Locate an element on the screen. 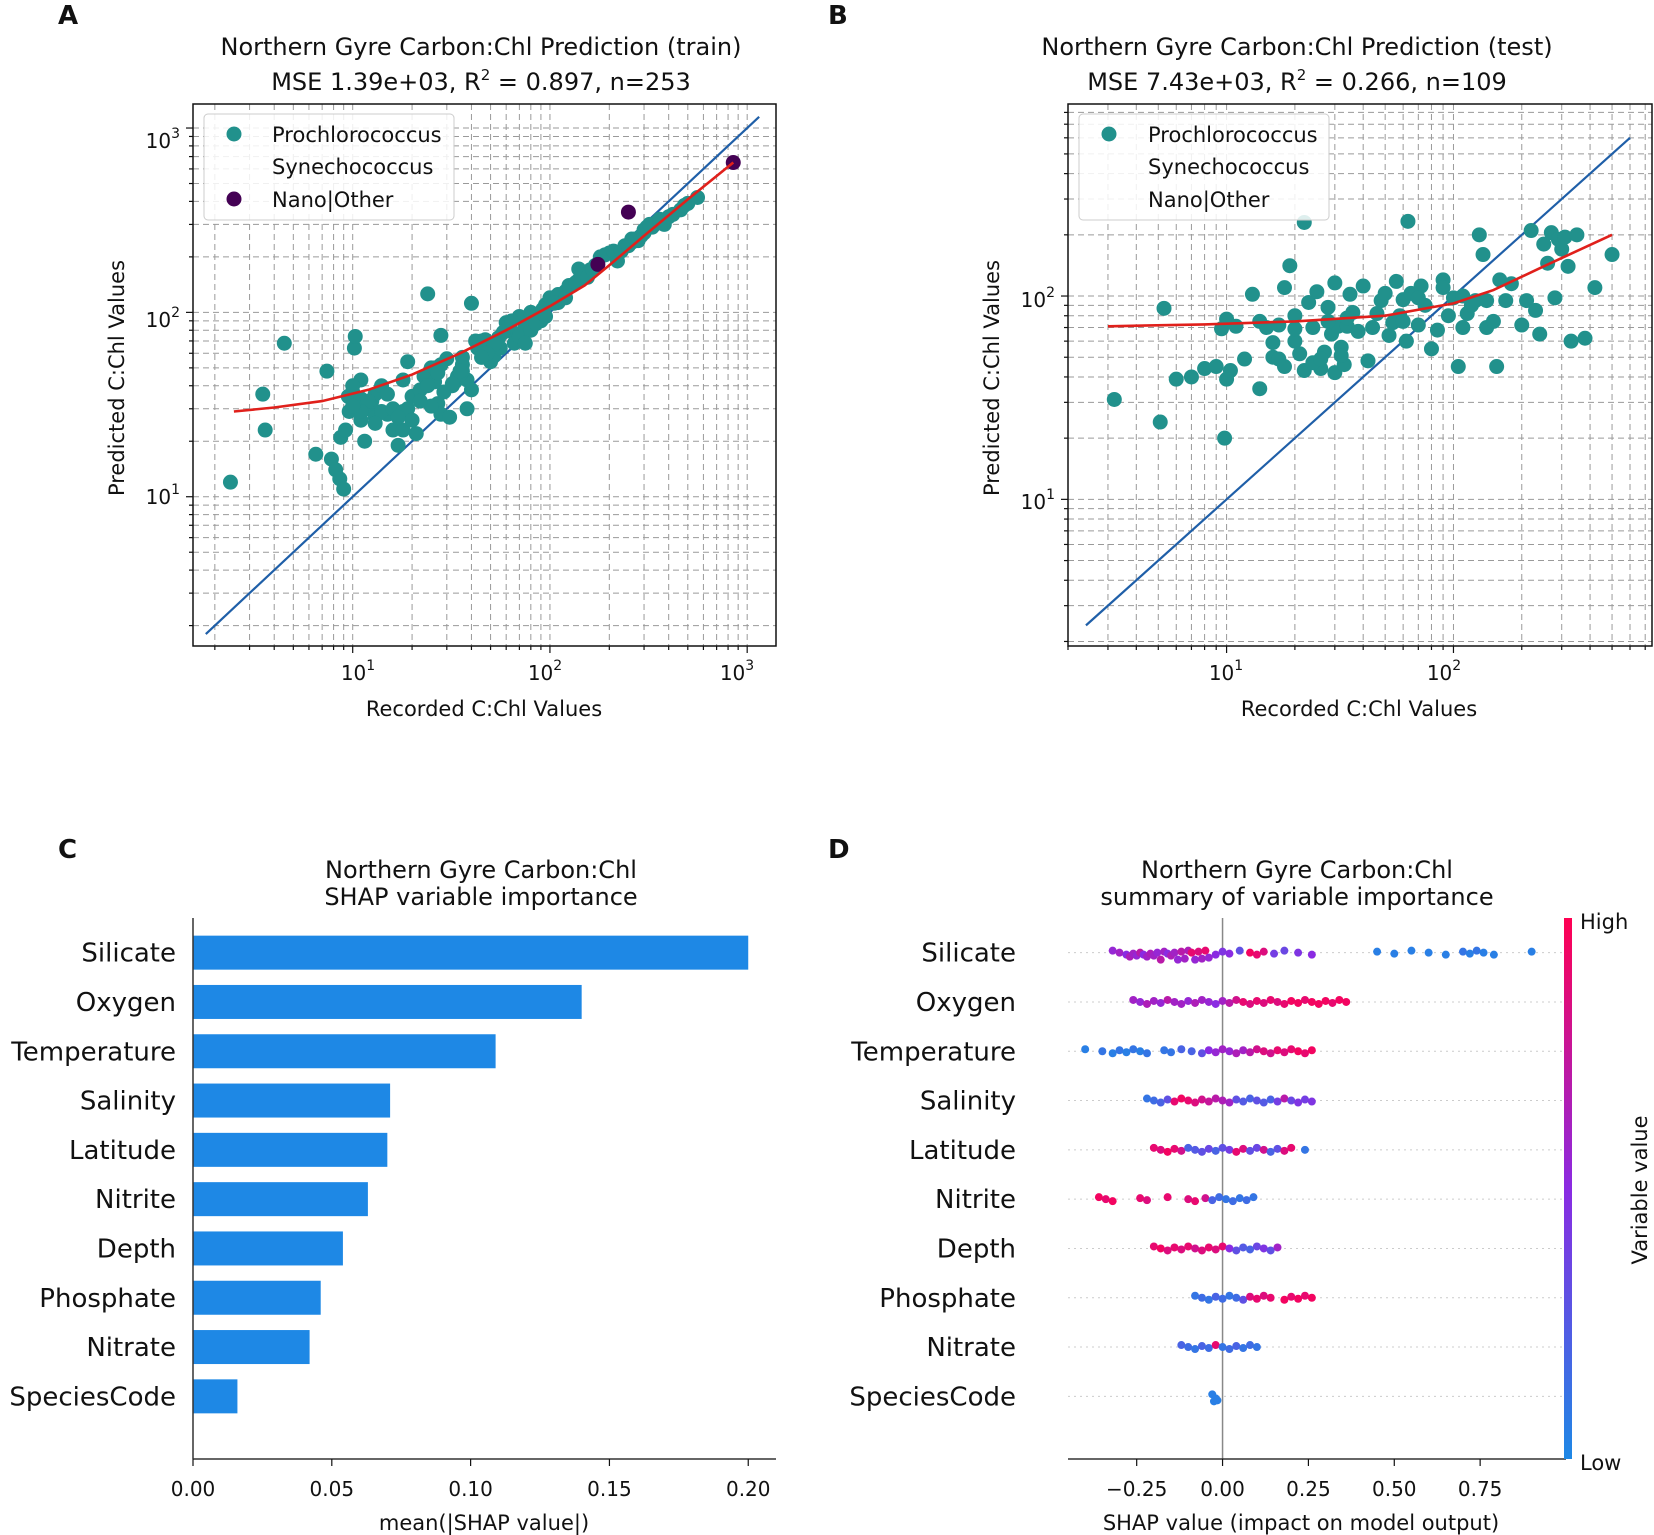 The image size is (1654, 1535). a-ytick-1000: 103 is located at coordinates (163, 139).